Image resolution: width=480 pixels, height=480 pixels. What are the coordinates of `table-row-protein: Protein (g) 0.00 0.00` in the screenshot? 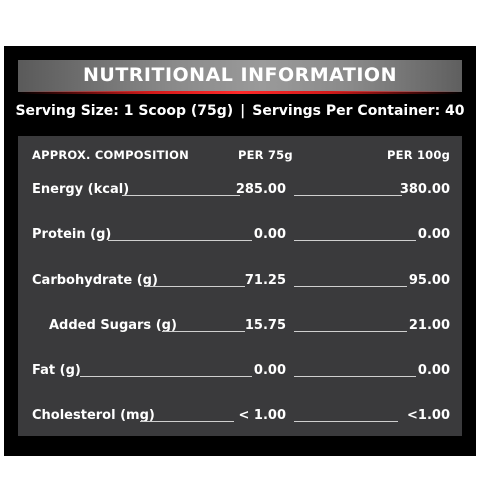 It's located at (240, 237).